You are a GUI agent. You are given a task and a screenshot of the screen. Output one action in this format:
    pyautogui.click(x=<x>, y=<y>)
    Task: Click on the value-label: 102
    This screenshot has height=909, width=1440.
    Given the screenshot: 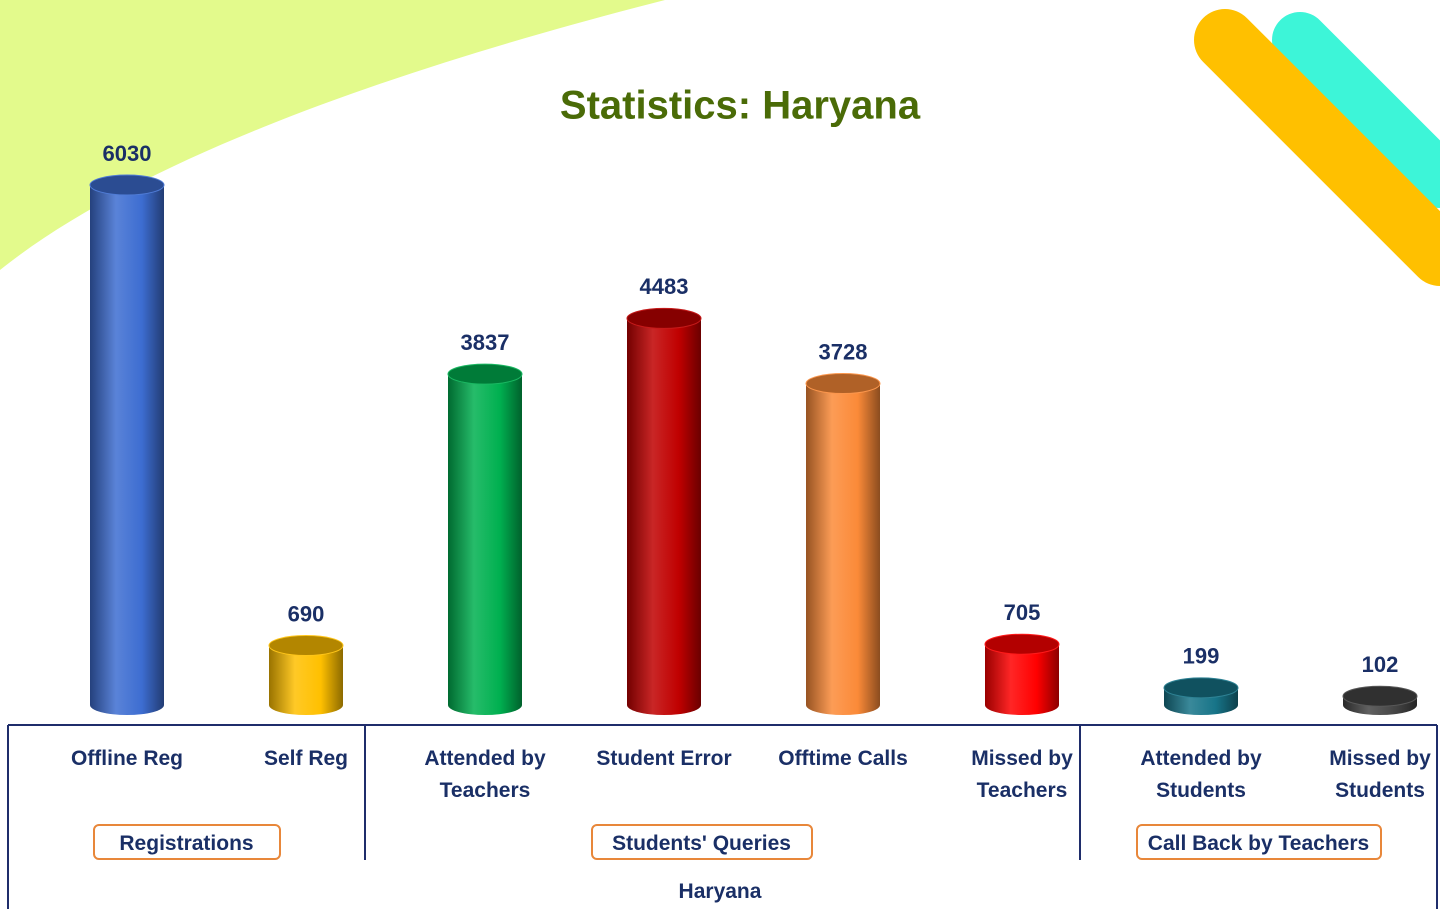 What is the action you would take?
    pyautogui.click(x=1380, y=664)
    